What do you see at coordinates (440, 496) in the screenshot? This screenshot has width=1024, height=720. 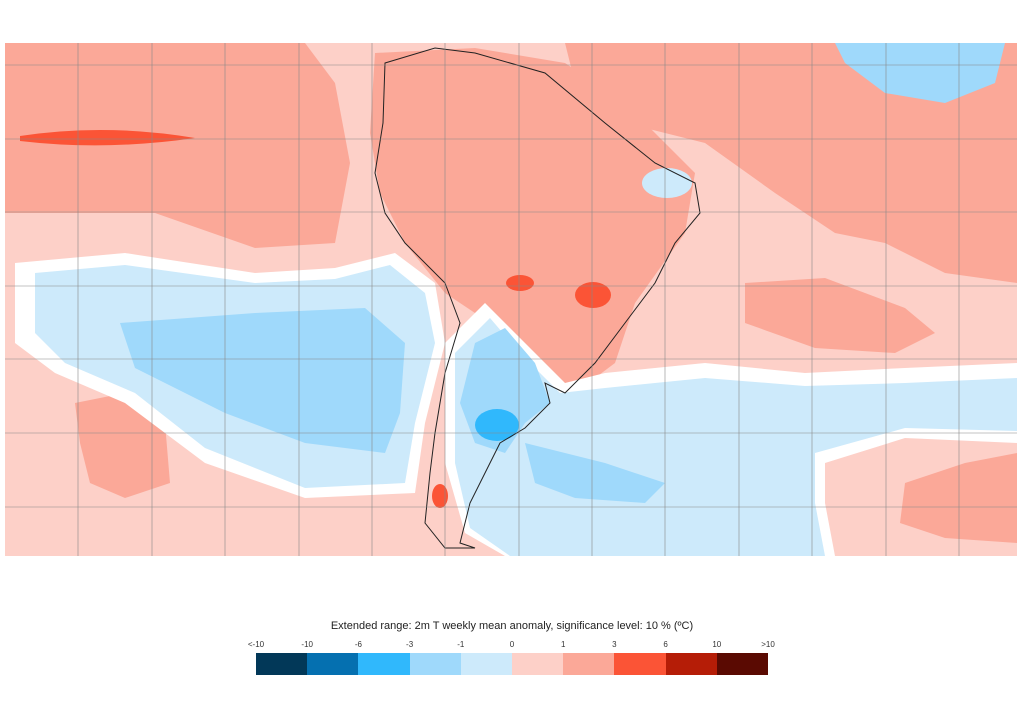 I see `strong-warm-spot-patagonia` at bounding box center [440, 496].